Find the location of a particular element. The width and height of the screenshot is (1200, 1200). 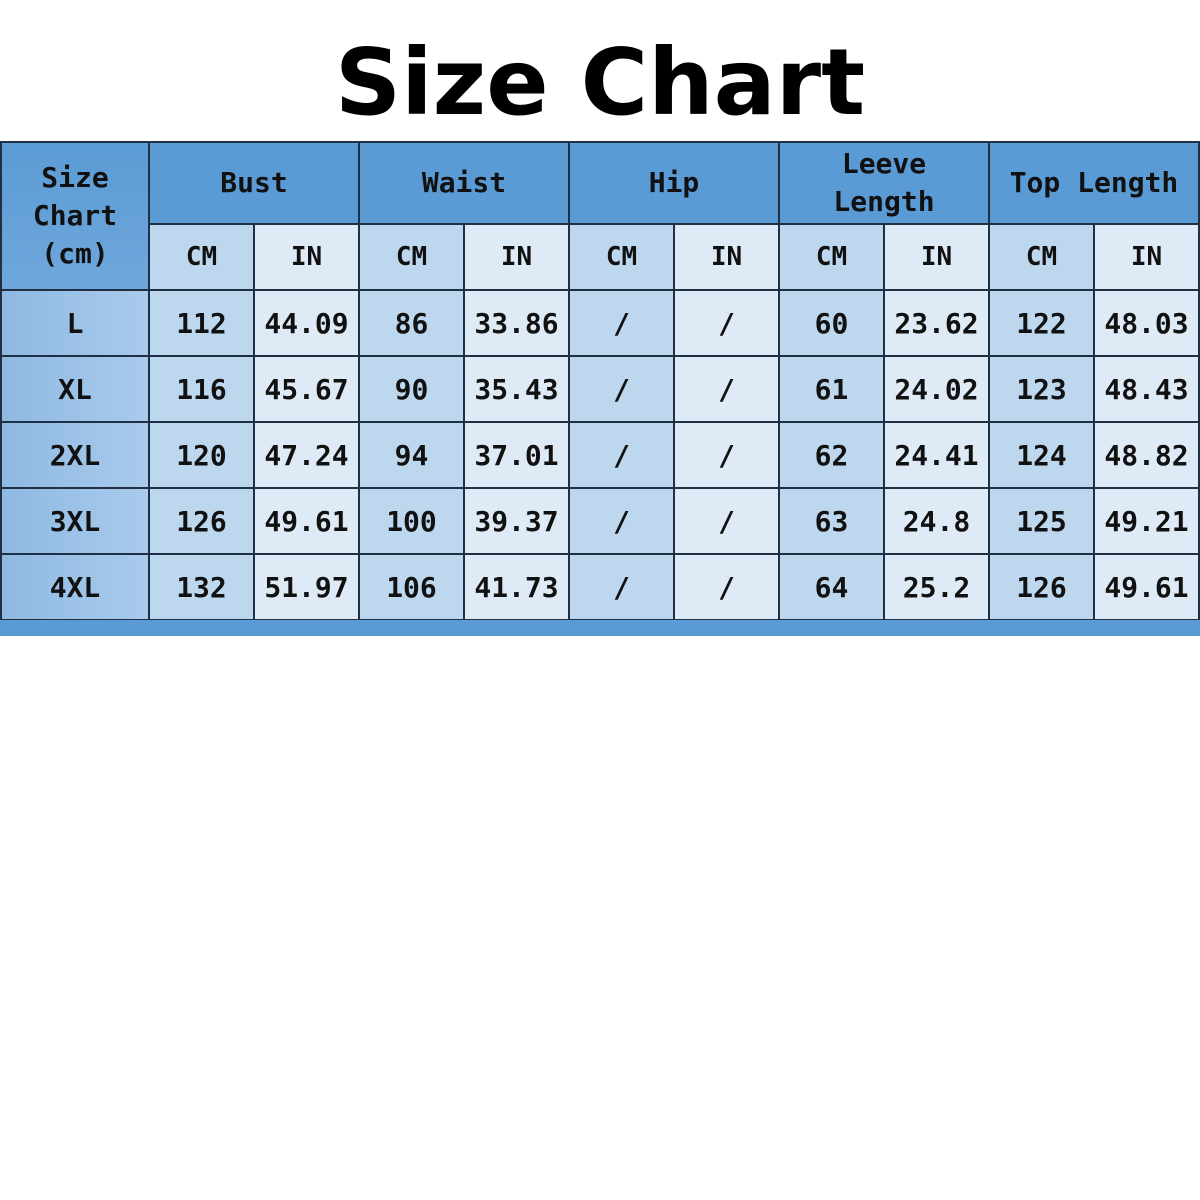

table-row: 4XL 132 51.97 106 41.73//64 25.2 126 49.61 is located at coordinates (600, 587).